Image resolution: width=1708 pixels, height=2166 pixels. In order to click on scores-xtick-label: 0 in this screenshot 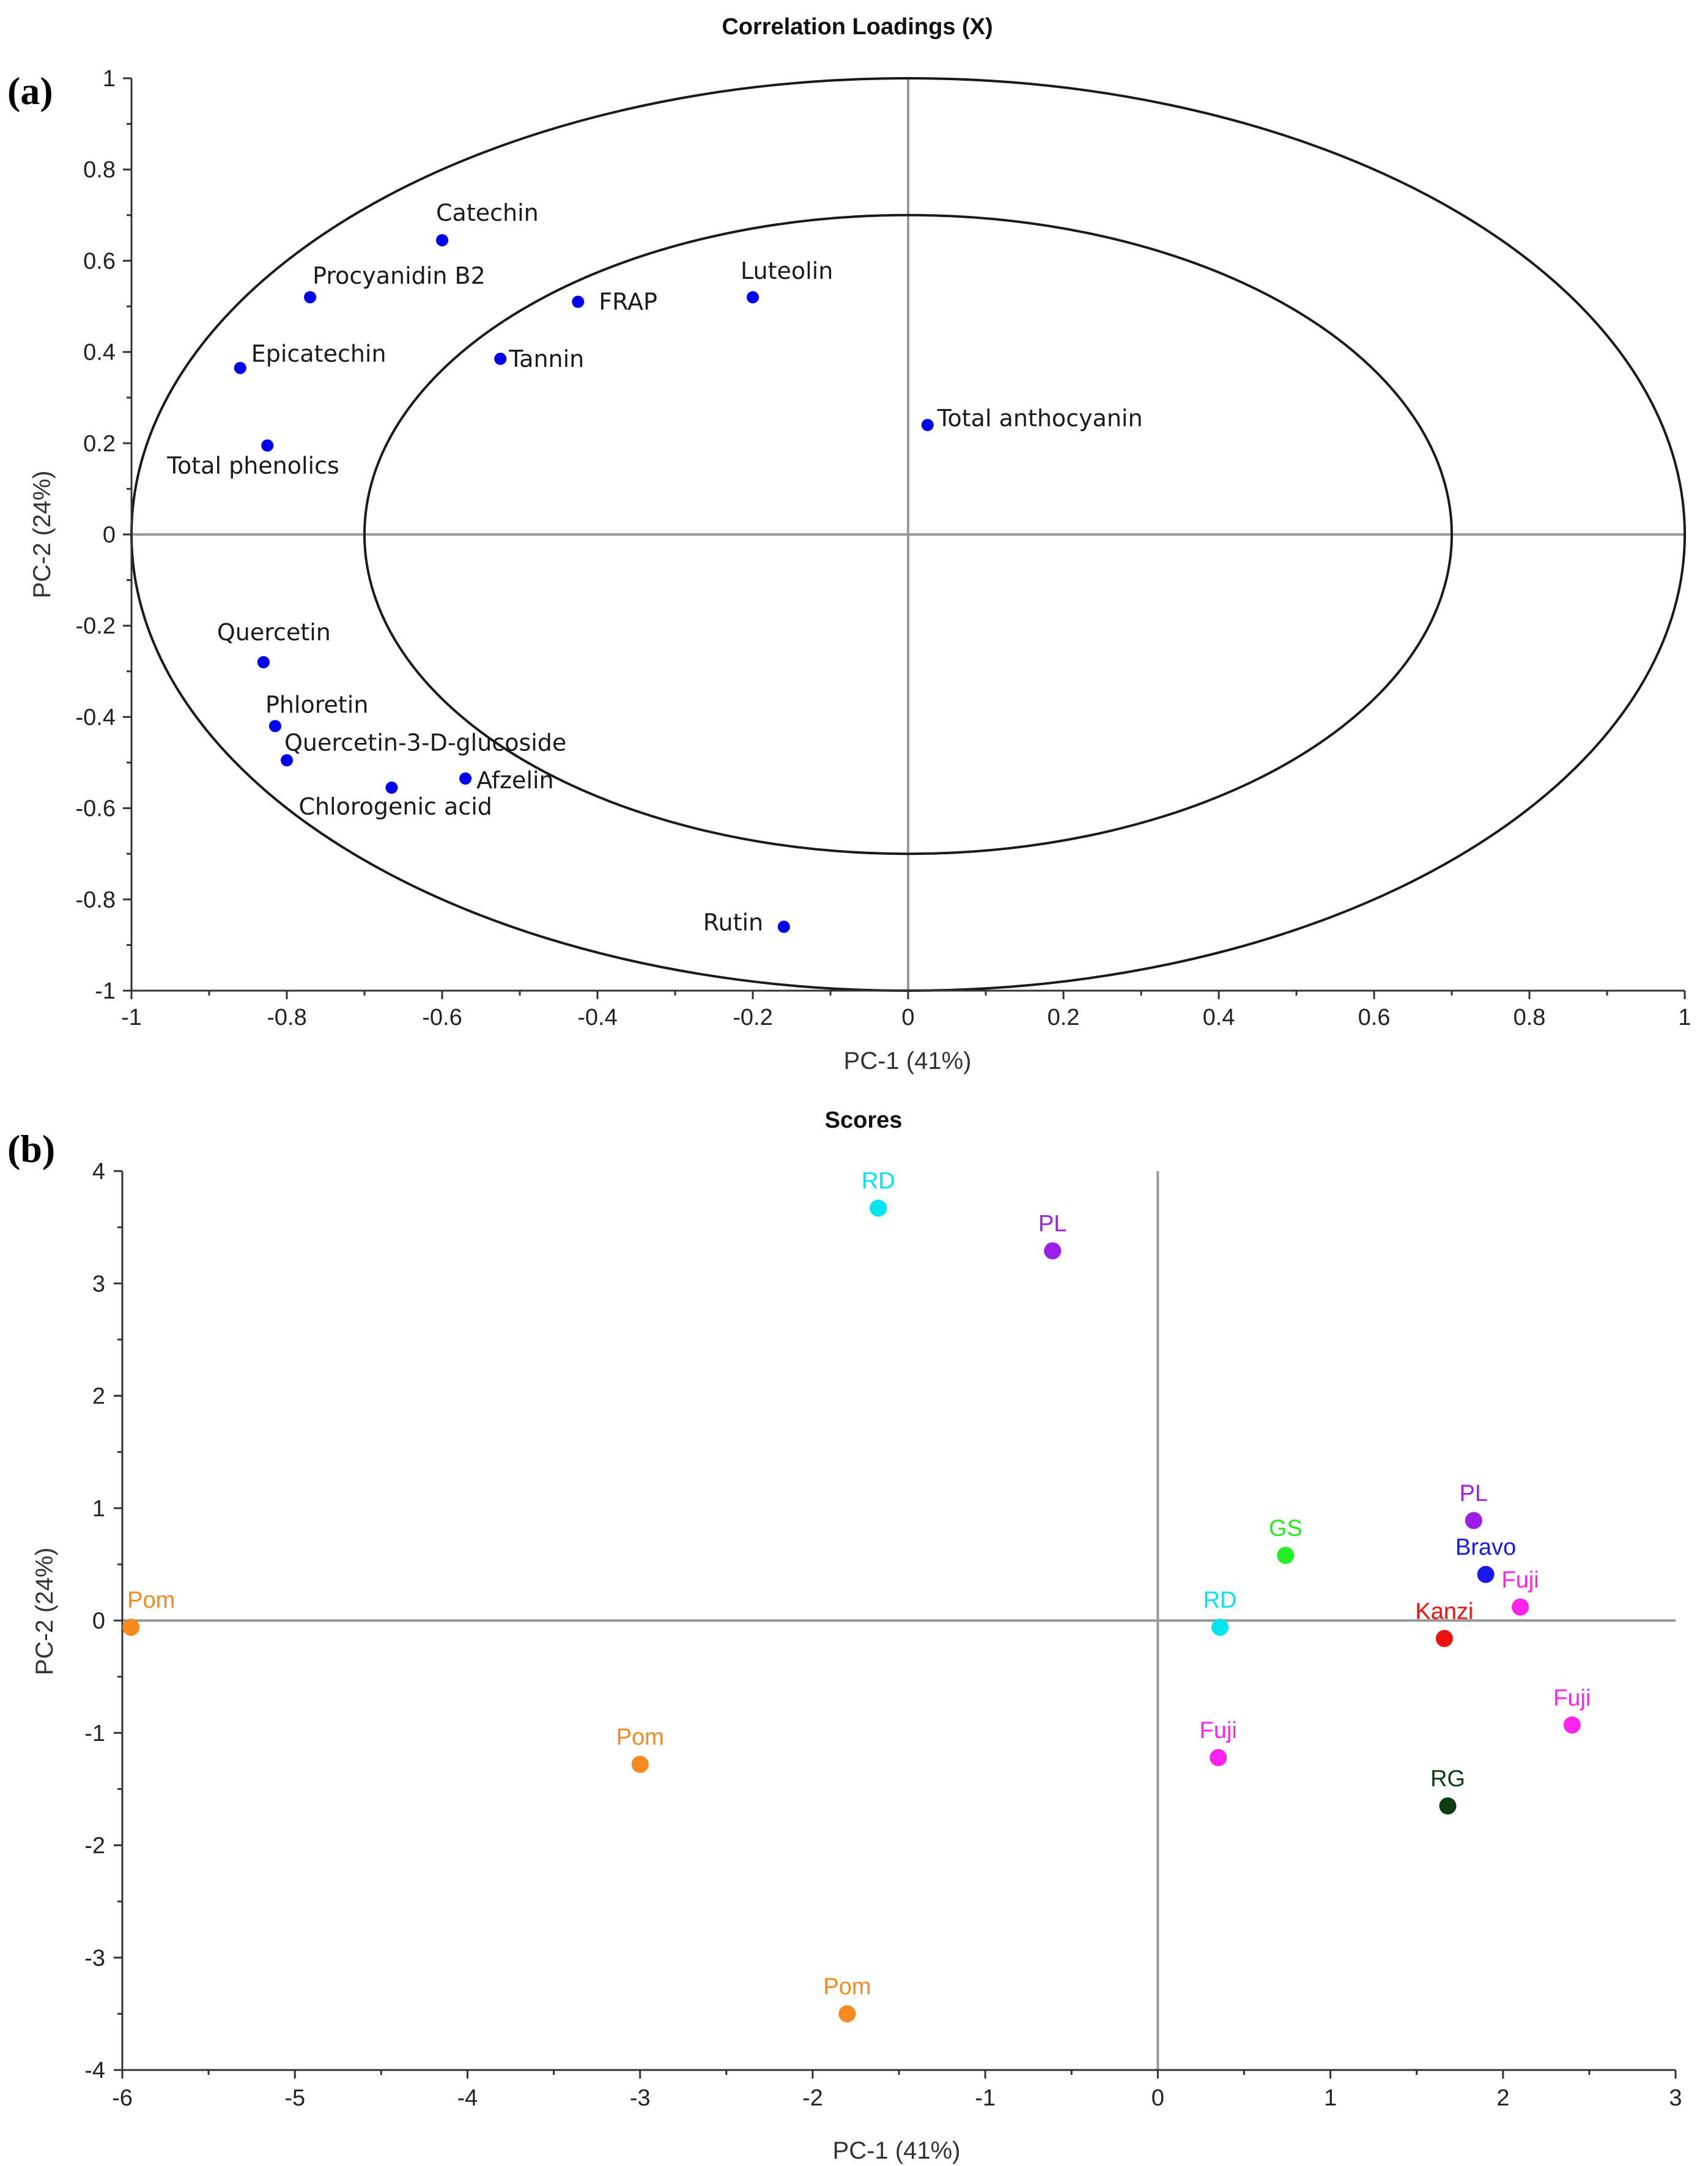, I will do `click(1158, 2098)`.